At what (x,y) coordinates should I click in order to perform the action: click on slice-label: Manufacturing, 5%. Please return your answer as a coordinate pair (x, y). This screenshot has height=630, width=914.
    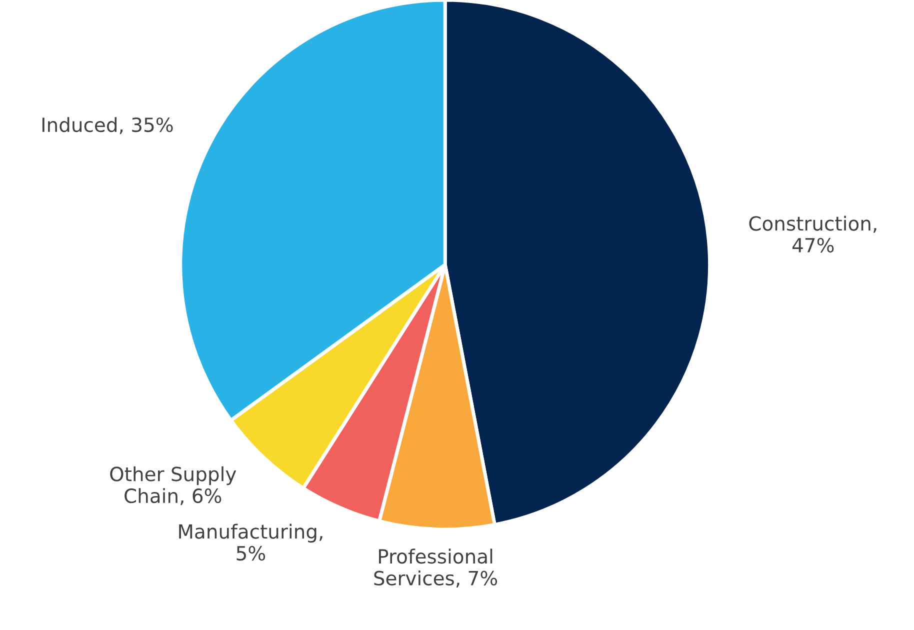
    Looking at the image, I should click on (250, 542).